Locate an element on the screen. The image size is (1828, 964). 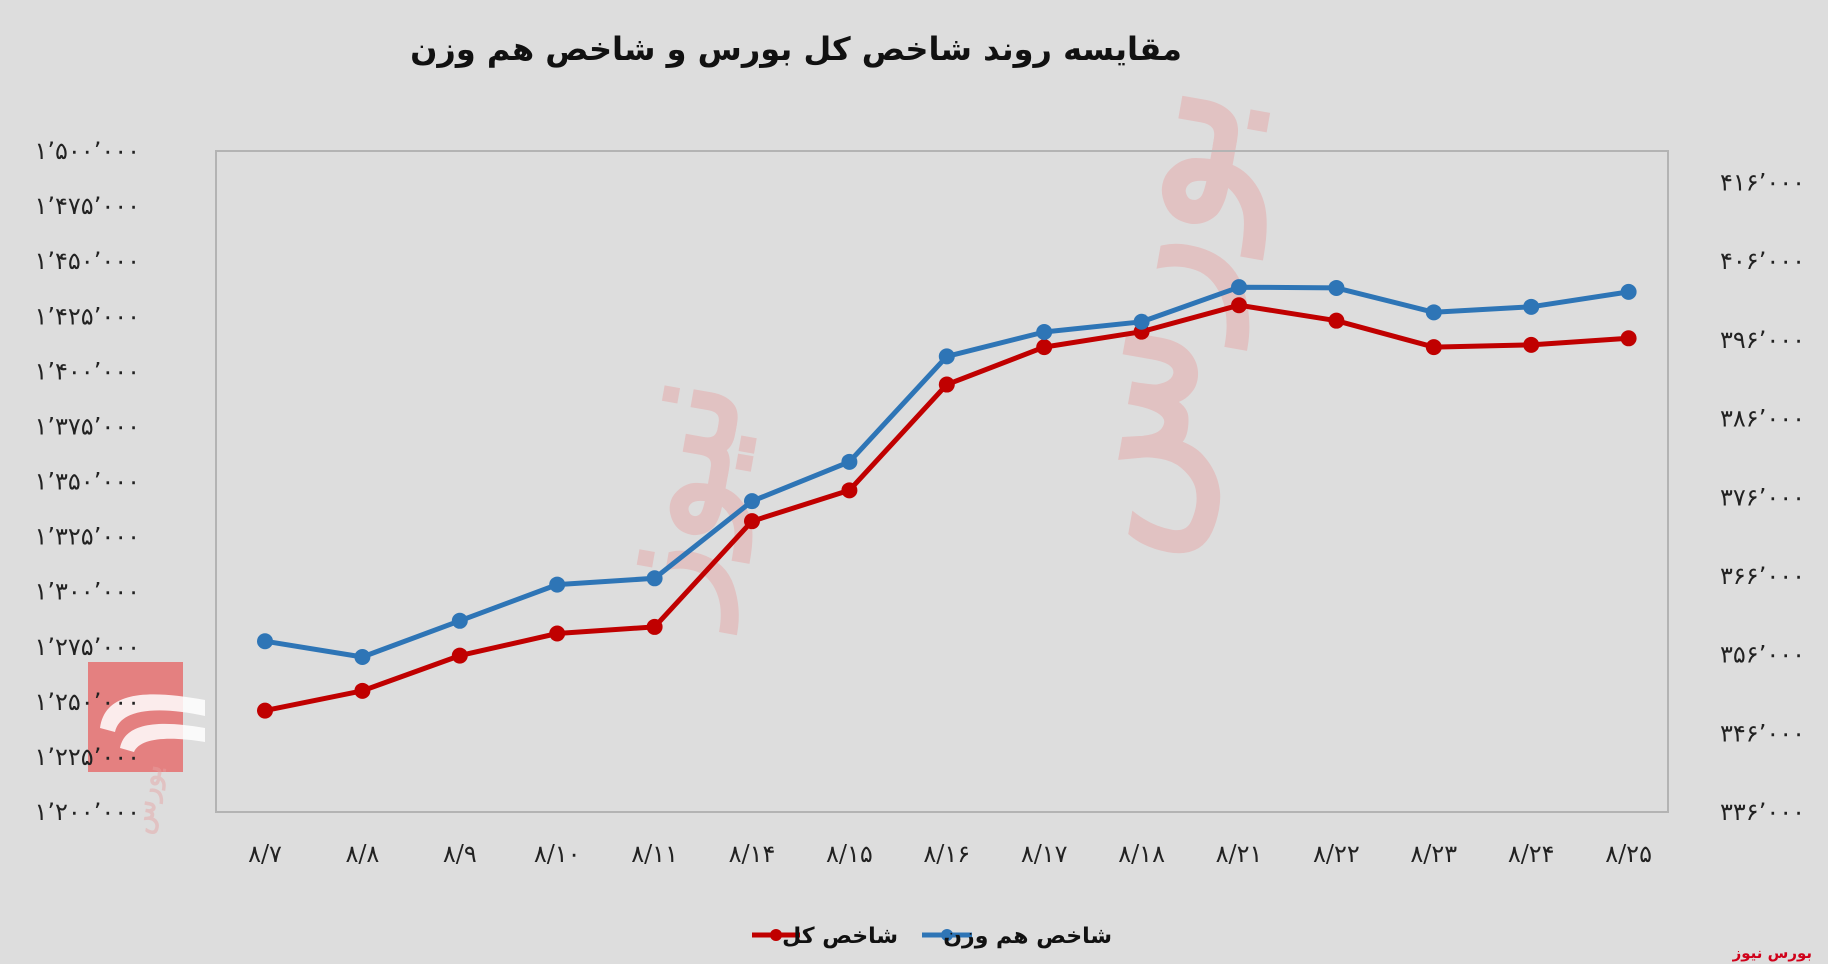
x-tick-label: ۸/۲۲ is located at coordinates (1336, 854).